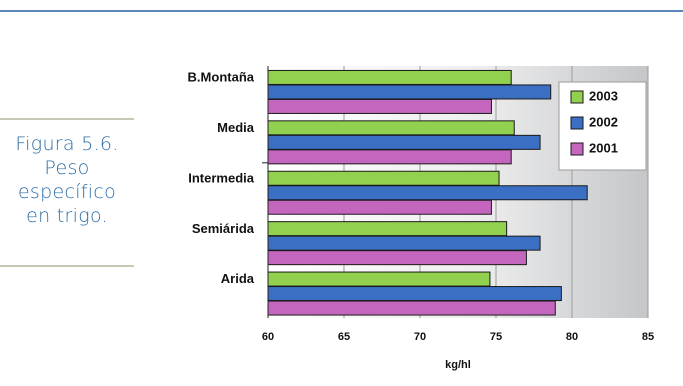 The image size is (683, 386). Describe the element at coordinates (458, 365) in the screenshot. I see `x-axis-title: kg/hl` at that location.